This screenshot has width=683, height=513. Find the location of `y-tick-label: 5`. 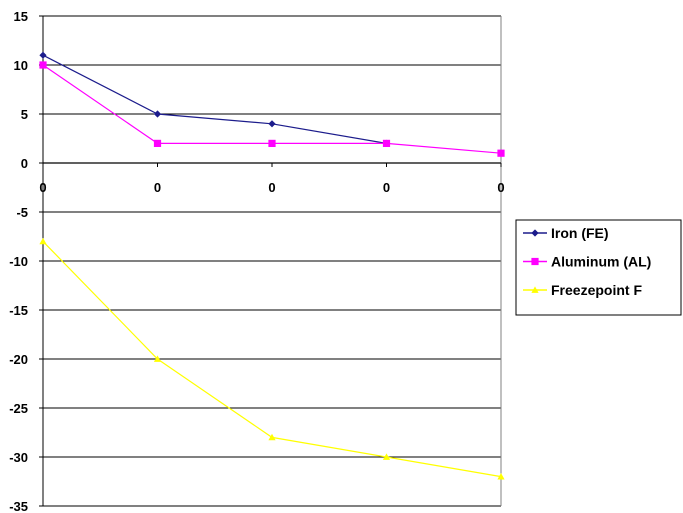

y-tick-label: 5 is located at coordinates (24, 114).